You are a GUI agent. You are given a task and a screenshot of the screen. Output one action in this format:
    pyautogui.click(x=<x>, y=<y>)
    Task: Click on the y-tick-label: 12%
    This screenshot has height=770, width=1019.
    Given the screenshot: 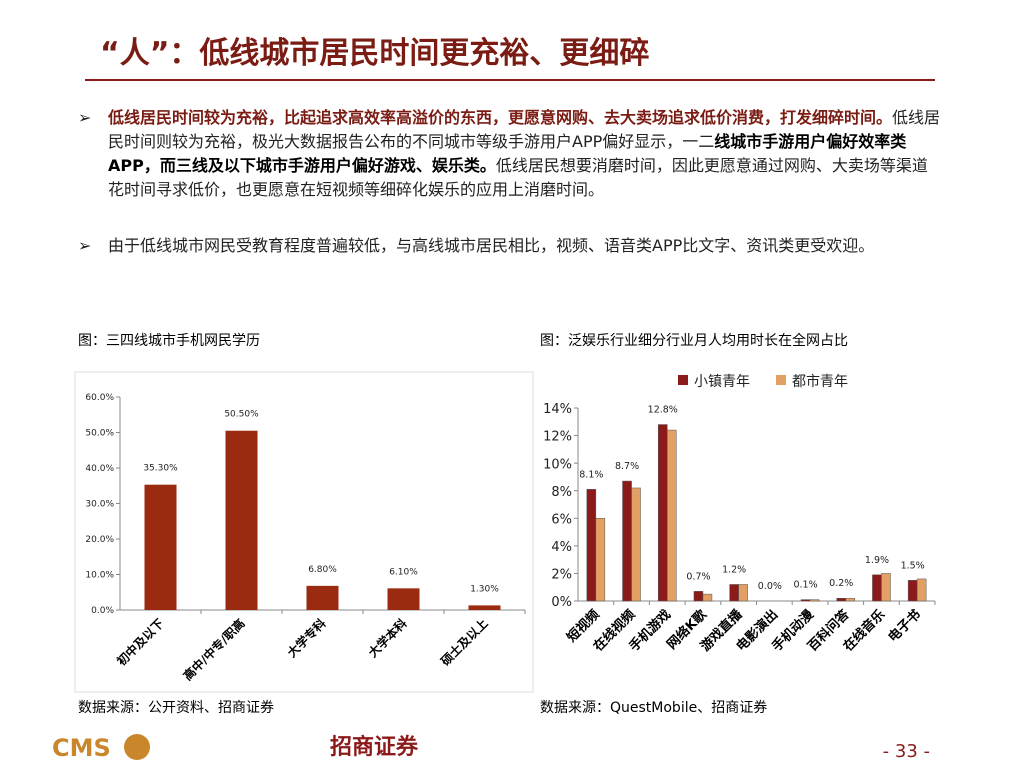 What is the action you would take?
    pyautogui.click(x=557, y=437)
    